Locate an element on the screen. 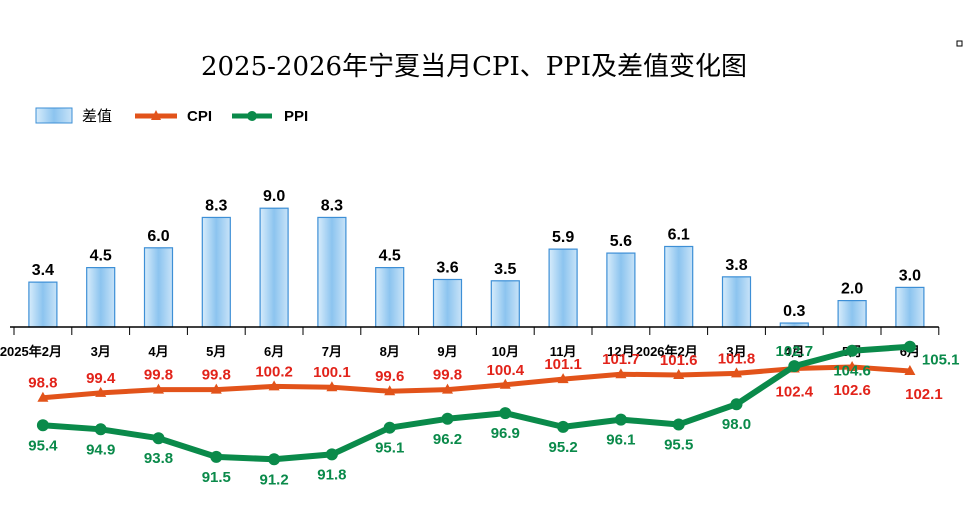 This screenshot has width=963, height=513. x-tick-label-11: 2026年2月 is located at coordinates (667, 351).